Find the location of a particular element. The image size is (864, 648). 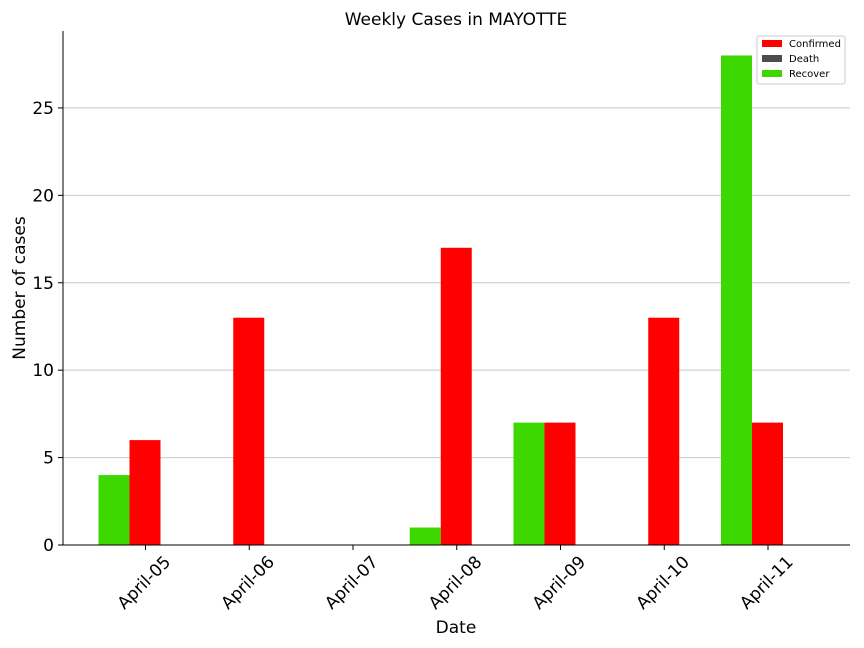

legend-entry: Recover is located at coordinates (809, 74).